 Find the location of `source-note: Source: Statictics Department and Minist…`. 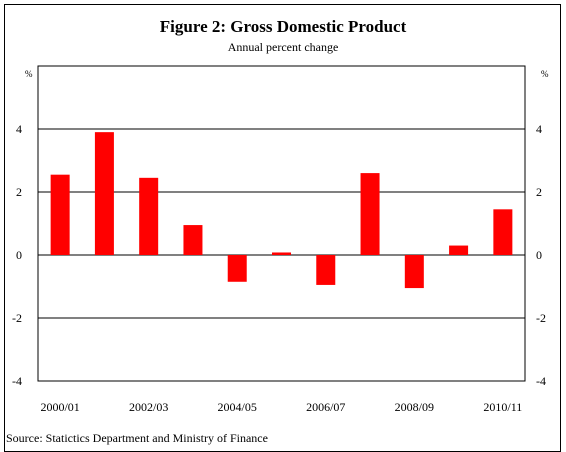

source-note: Source: Statictics Department and Minist… is located at coordinates (137, 438).